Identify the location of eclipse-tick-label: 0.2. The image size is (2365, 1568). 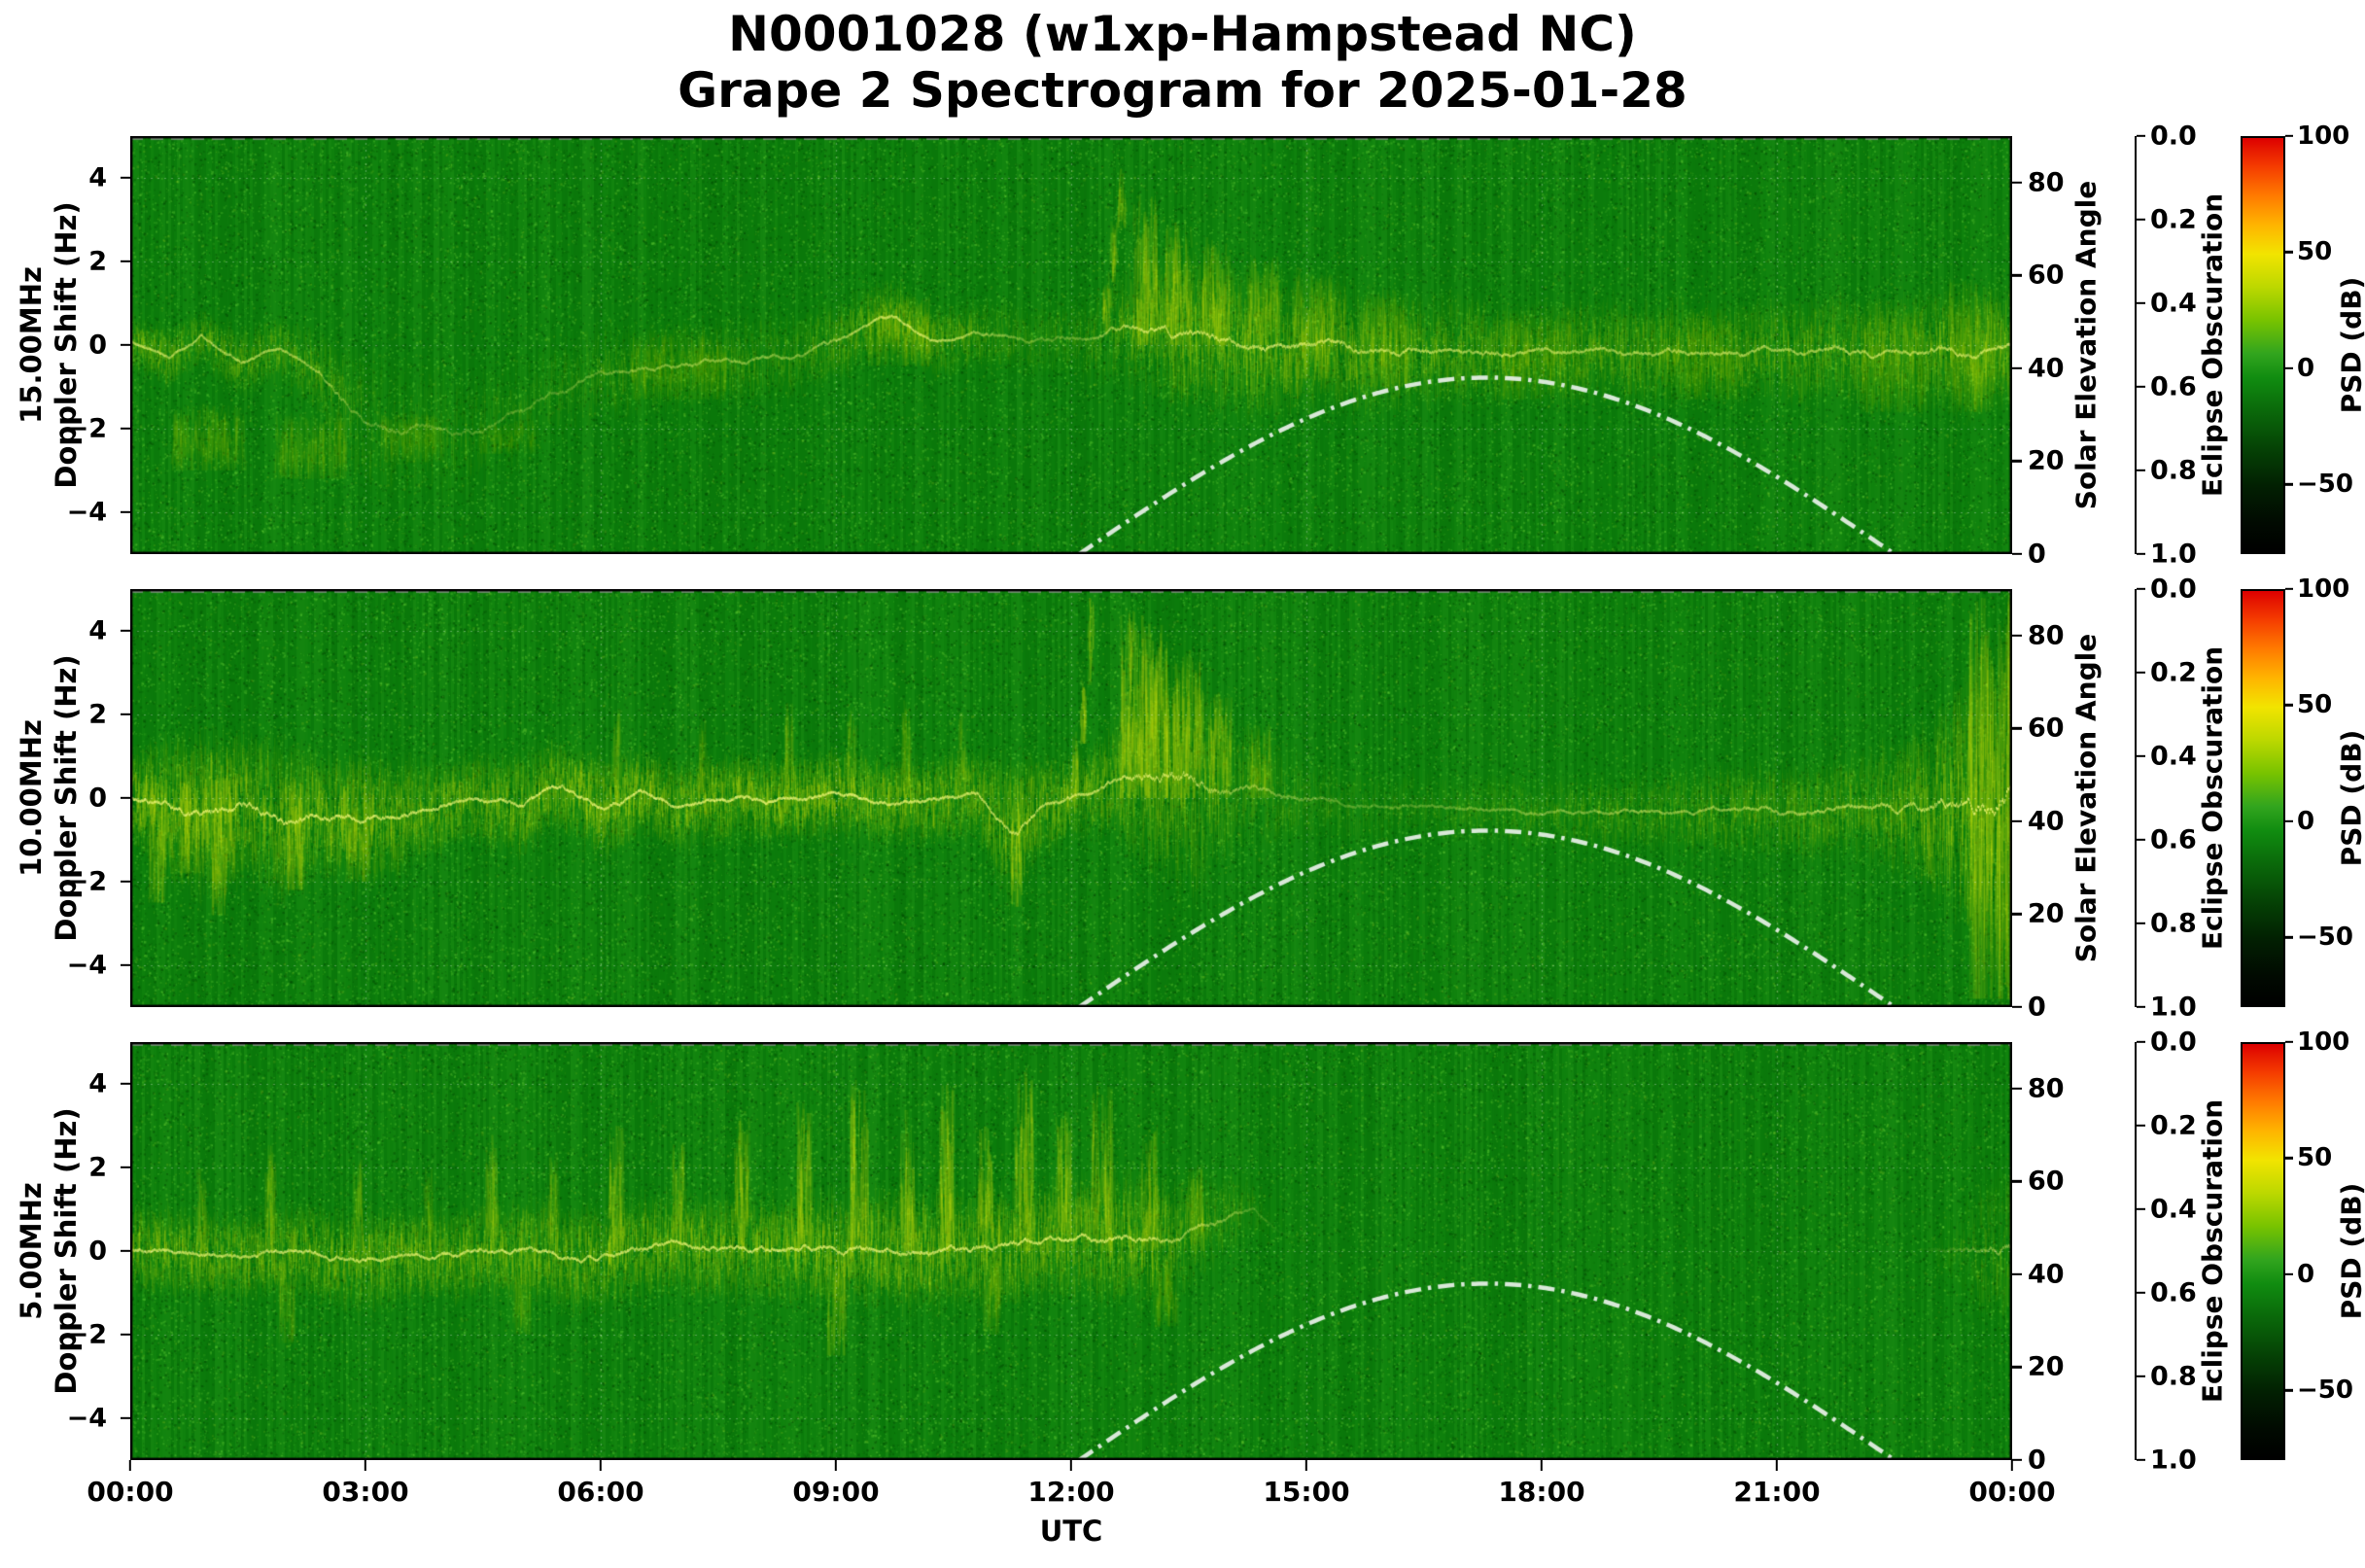
(2174, 1125).